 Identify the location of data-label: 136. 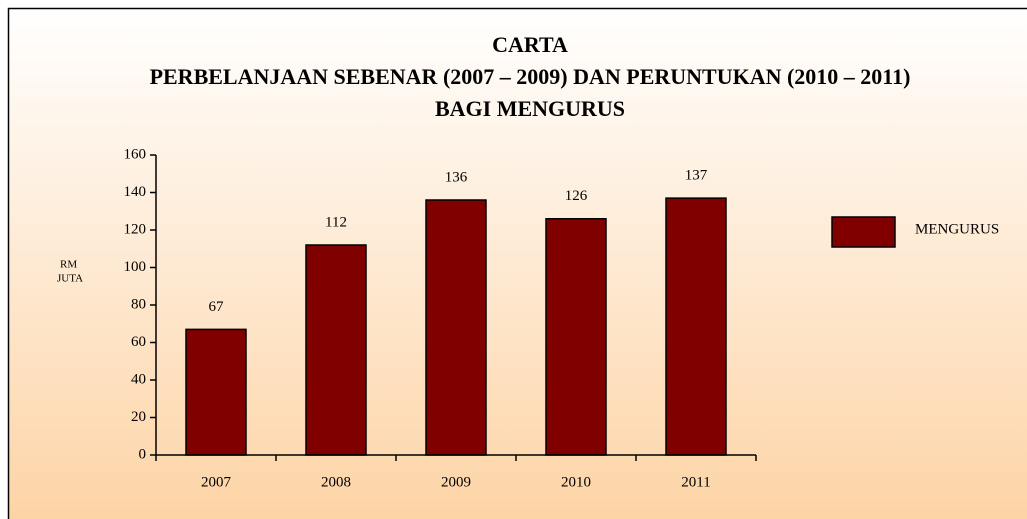
(456, 177).